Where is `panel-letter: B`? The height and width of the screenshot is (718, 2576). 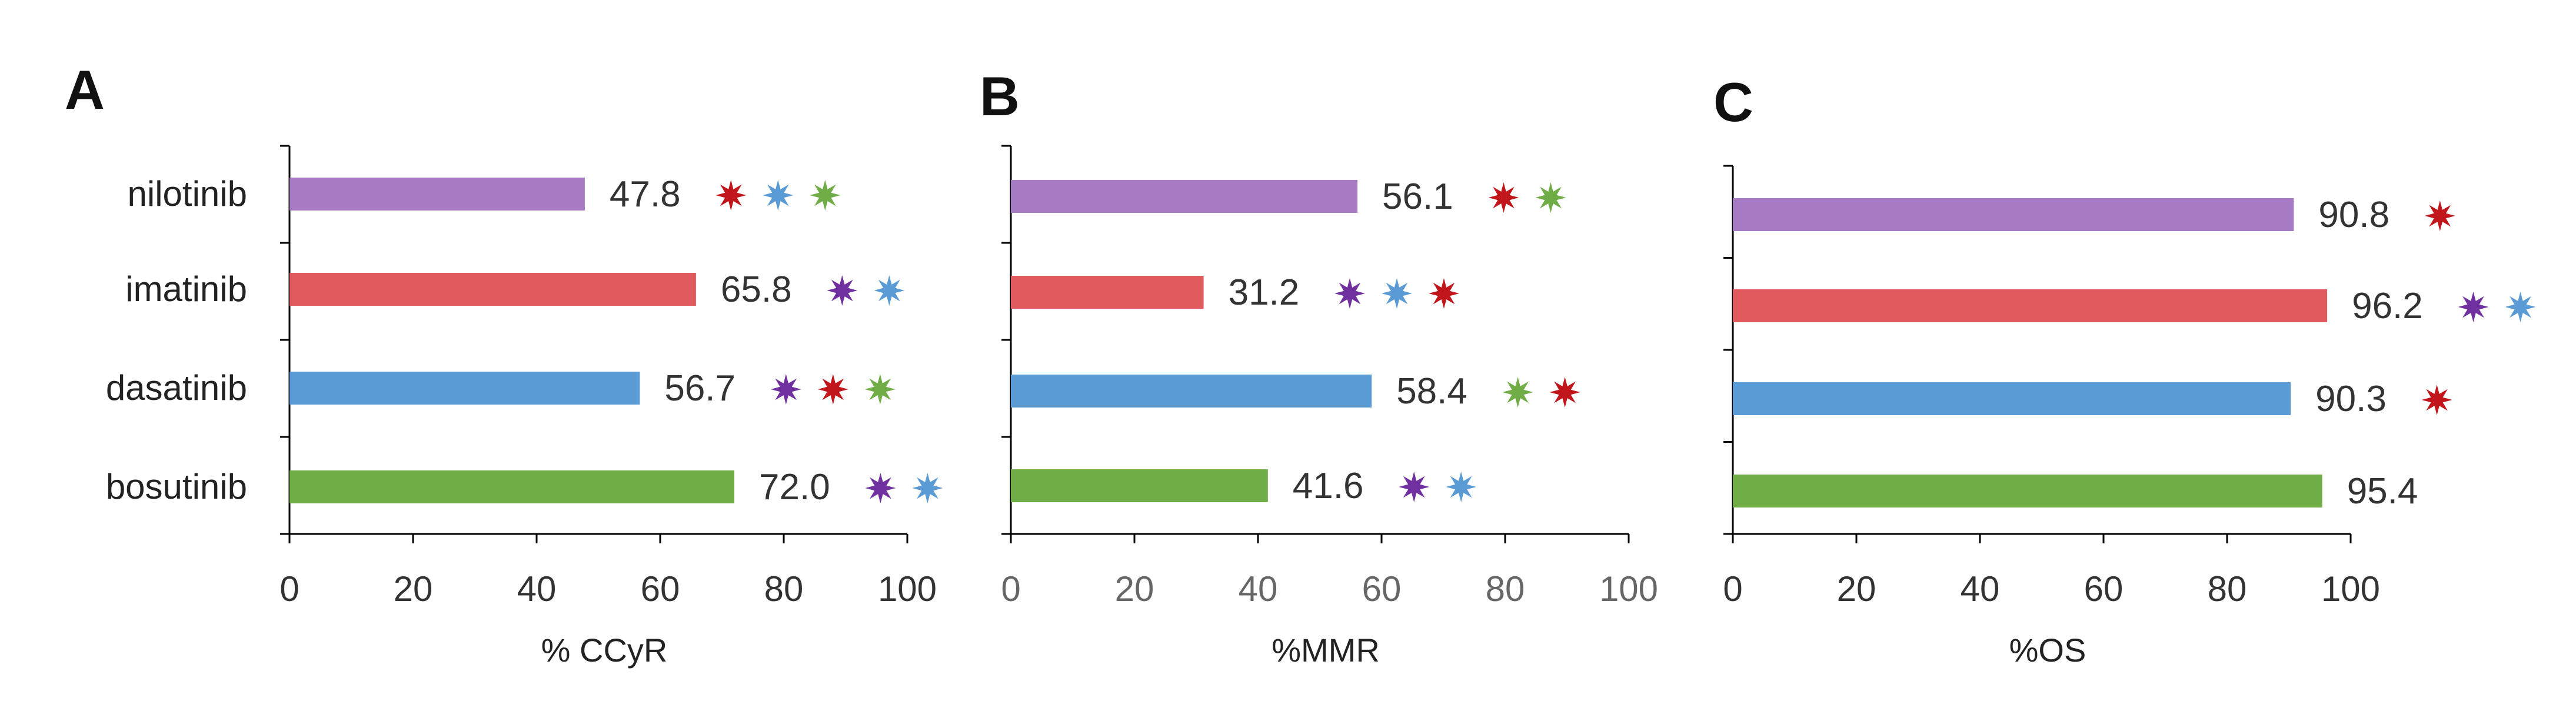 panel-letter: B is located at coordinates (1000, 96).